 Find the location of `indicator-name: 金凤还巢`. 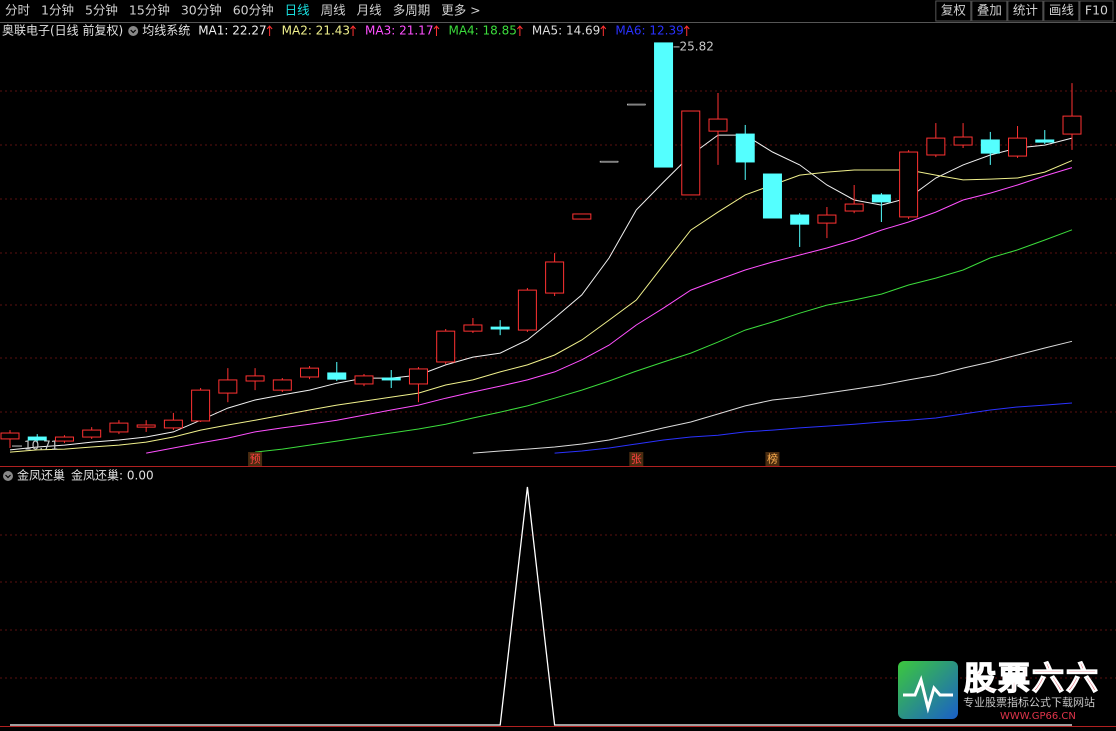

indicator-name: 金凤还巢 is located at coordinates (41, 475).